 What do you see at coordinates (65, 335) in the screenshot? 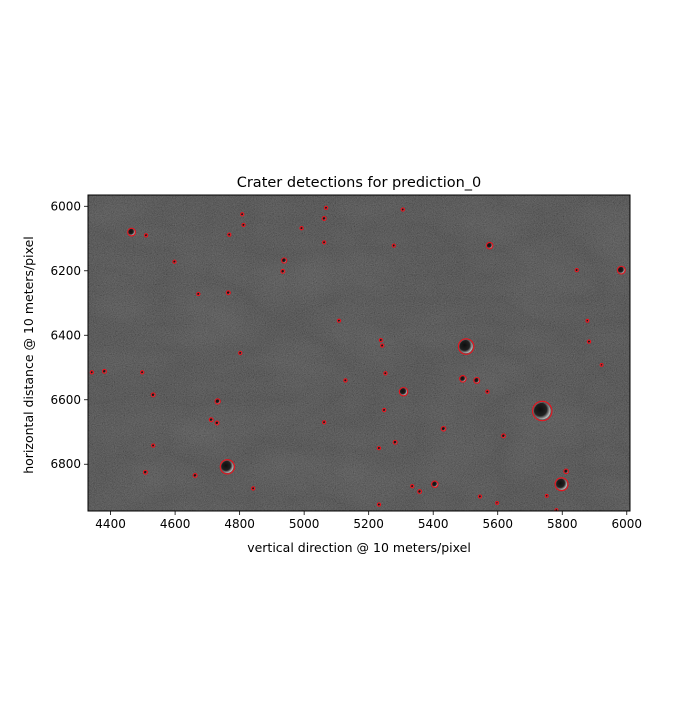
I see `y-tick-label: 6400` at bounding box center [65, 335].